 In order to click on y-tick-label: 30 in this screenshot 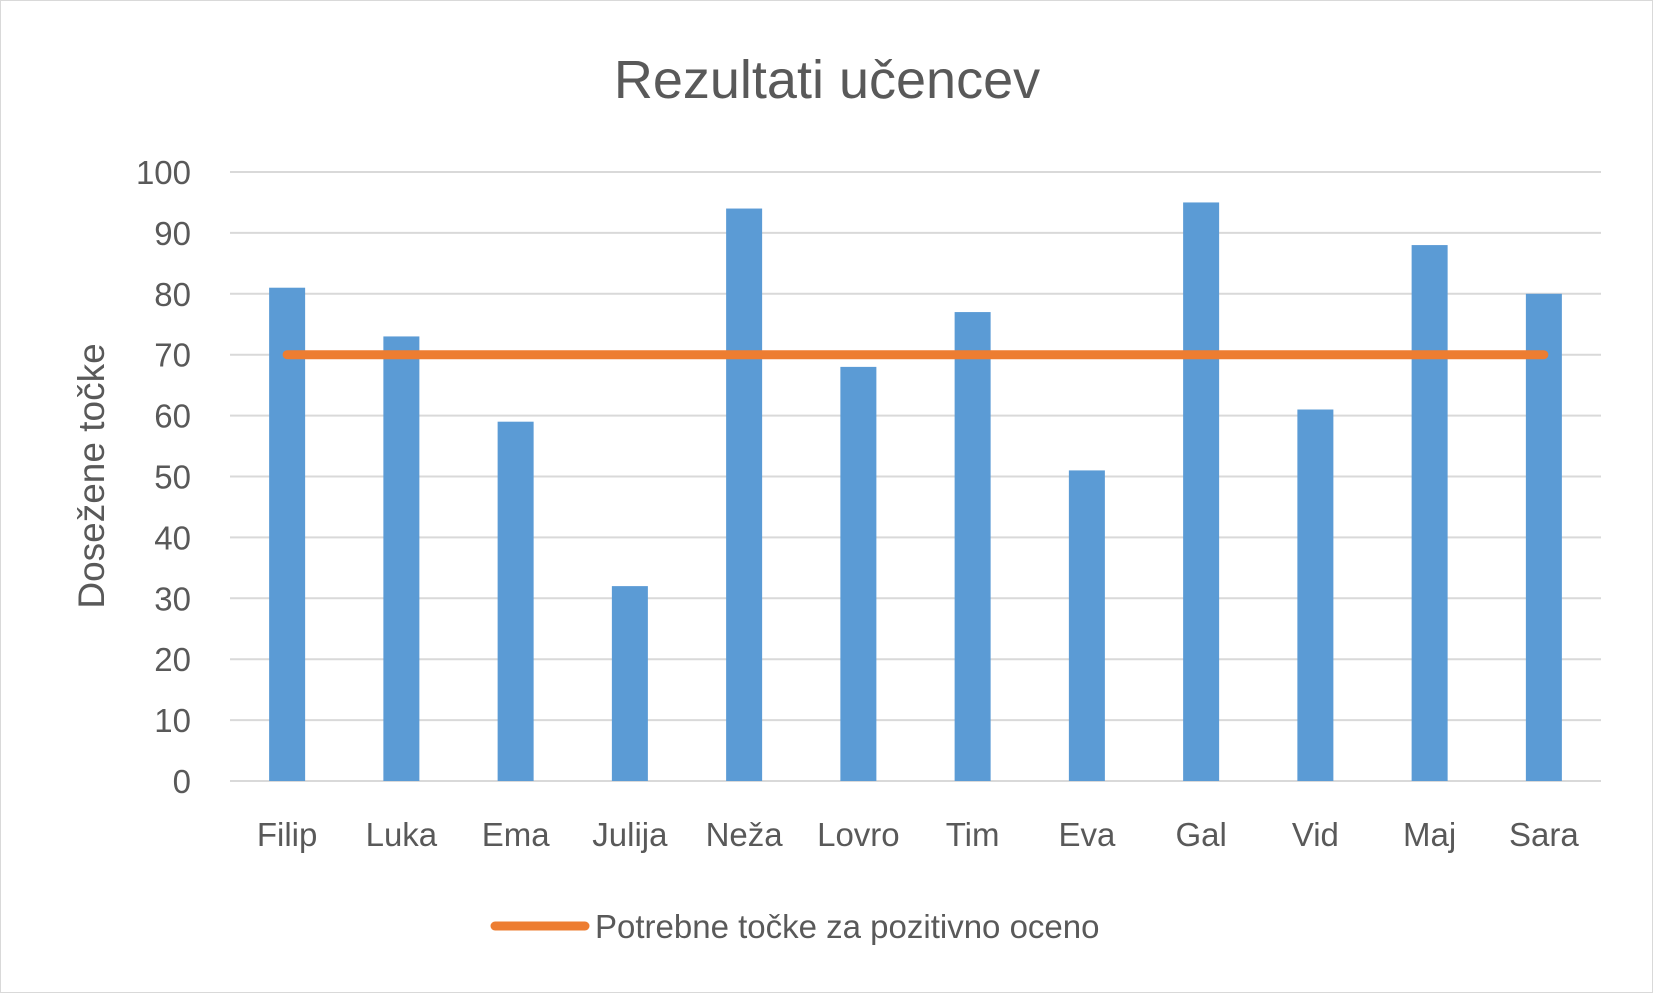, I will do `click(172, 598)`.